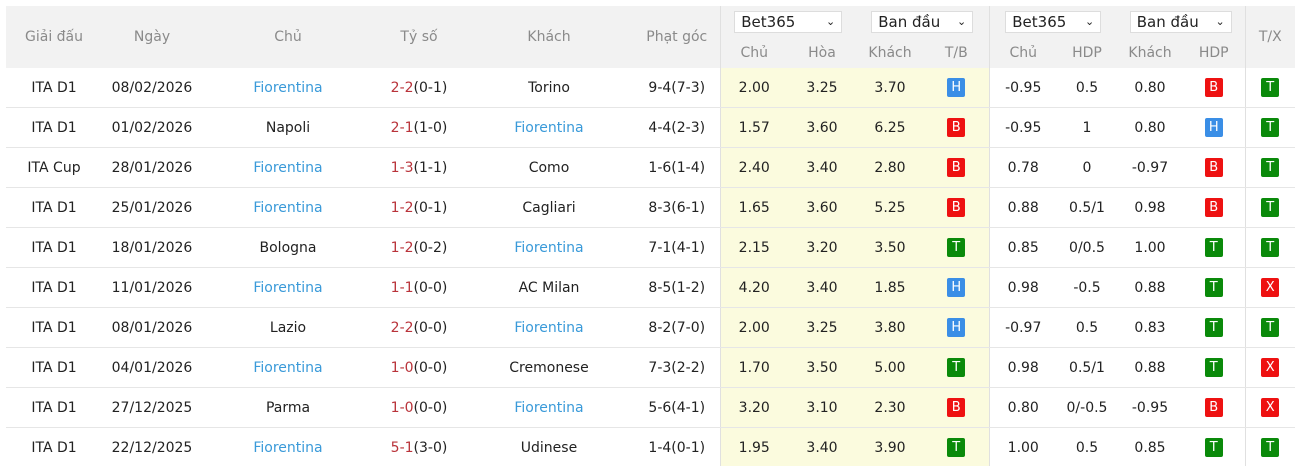  Describe the element at coordinates (288, 327) in the screenshot. I see `home-team: Lazio` at that location.